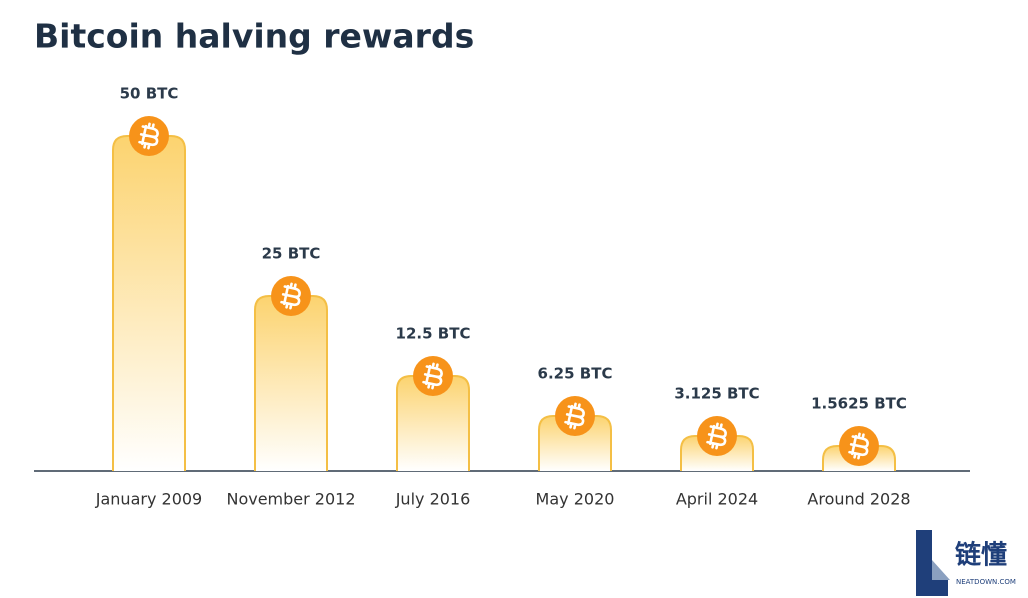 The image size is (1028, 598). I want to click on x-tick-label: April 2024, so click(717, 499).